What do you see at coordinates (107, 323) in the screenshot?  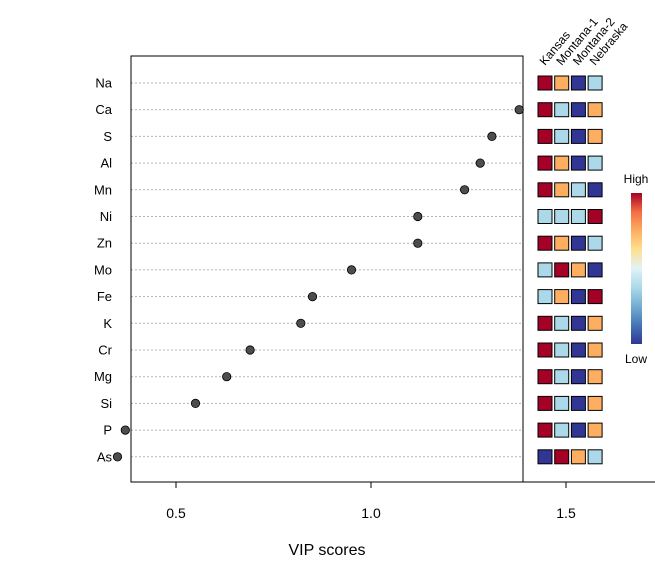 I see `y-tick-label: K` at bounding box center [107, 323].